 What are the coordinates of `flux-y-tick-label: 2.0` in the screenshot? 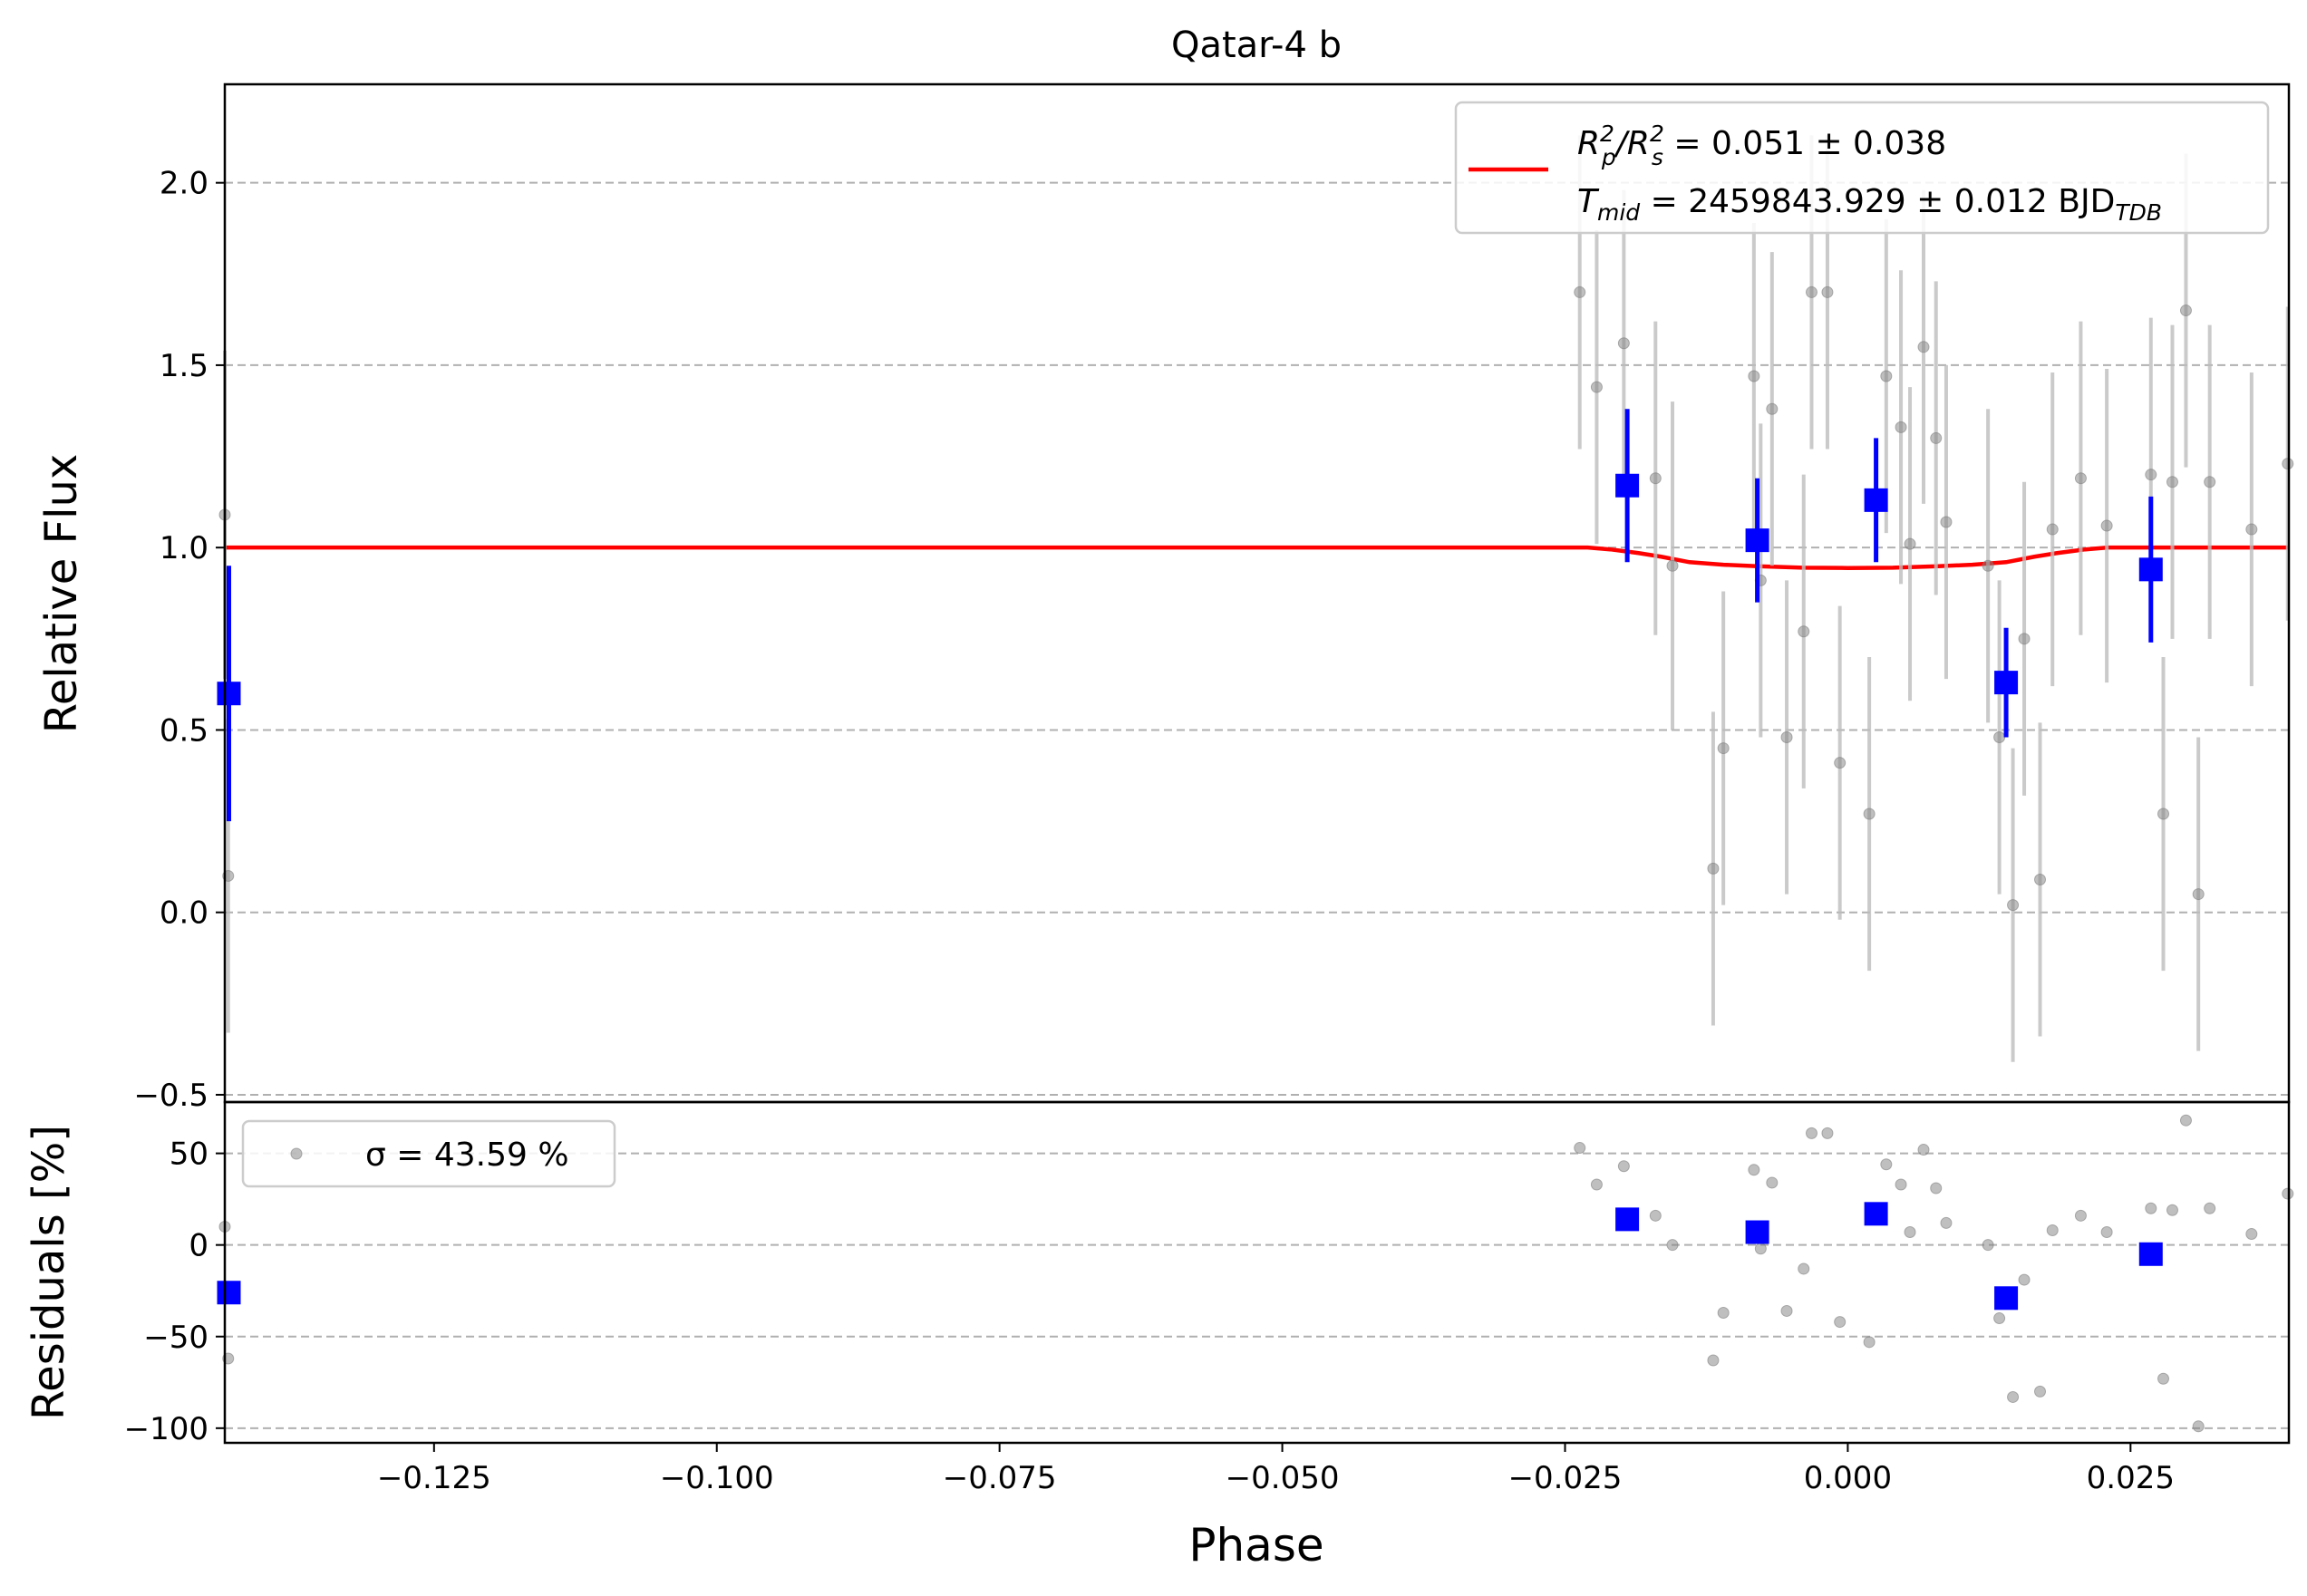 It's located at (184, 184).